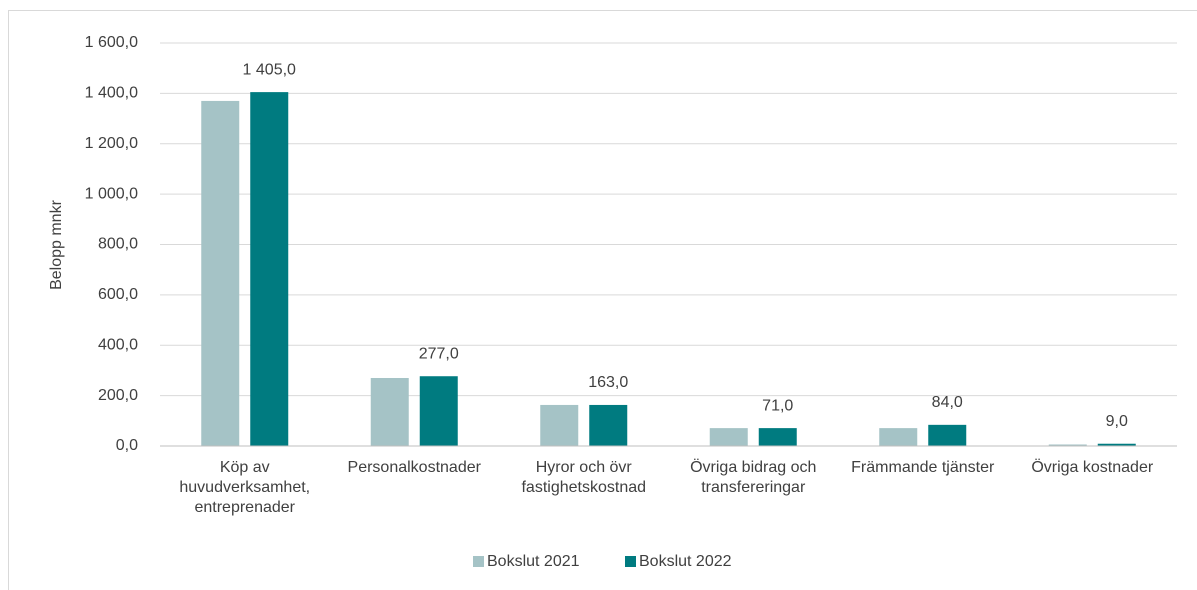  I want to click on data-label: 277,0, so click(439, 353).